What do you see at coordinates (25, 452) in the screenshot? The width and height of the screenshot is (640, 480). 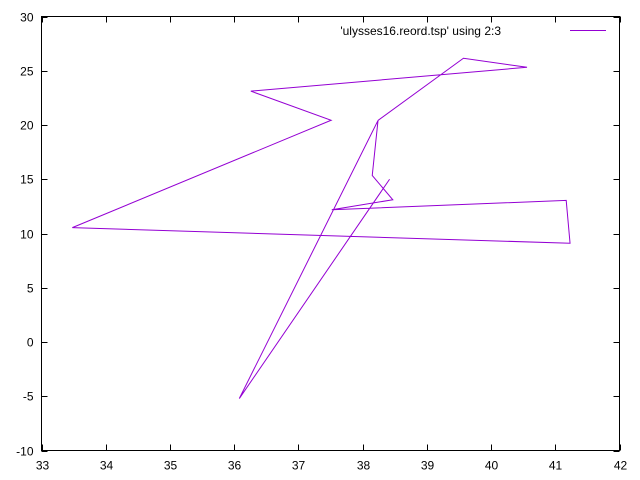 I see `y-tick-label: -10` at bounding box center [25, 452].